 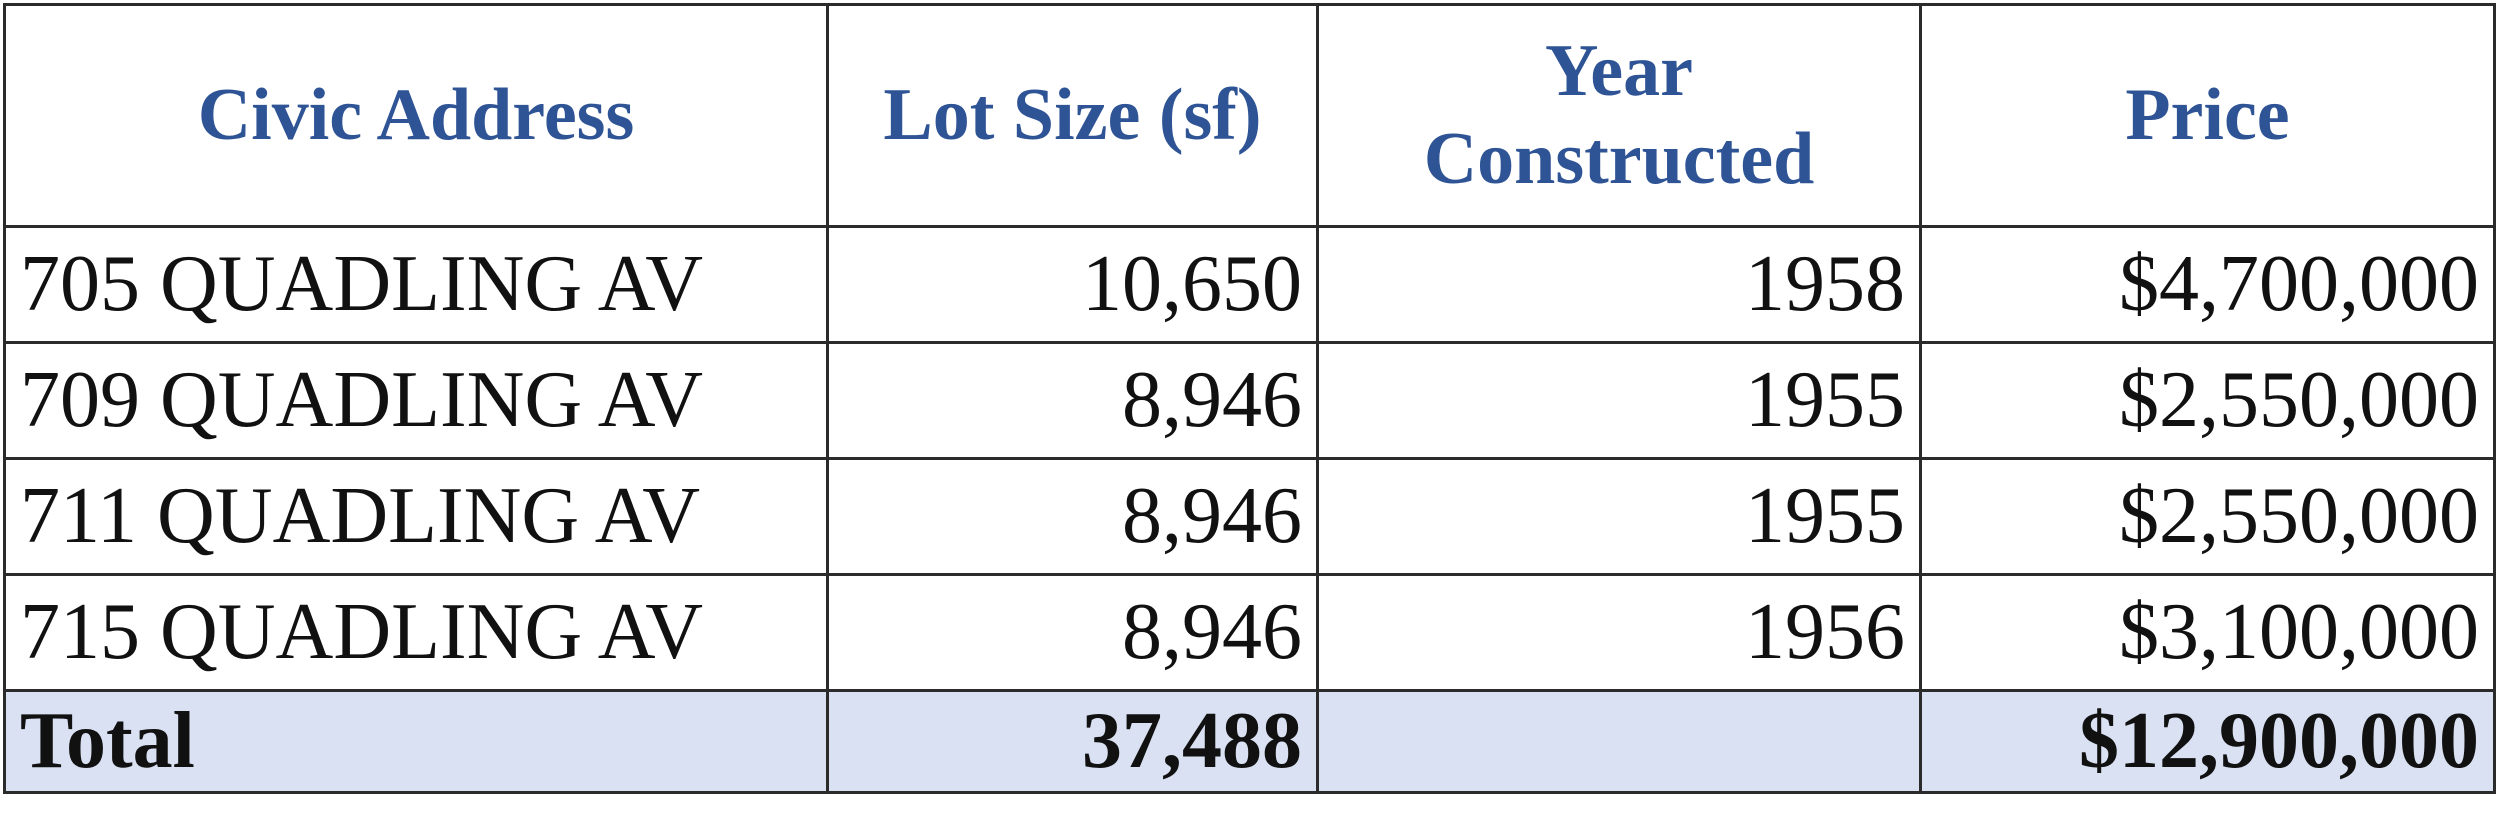 What do you see at coordinates (1619, 741) in the screenshot?
I see `total-year` at bounding box center [1619, 741].